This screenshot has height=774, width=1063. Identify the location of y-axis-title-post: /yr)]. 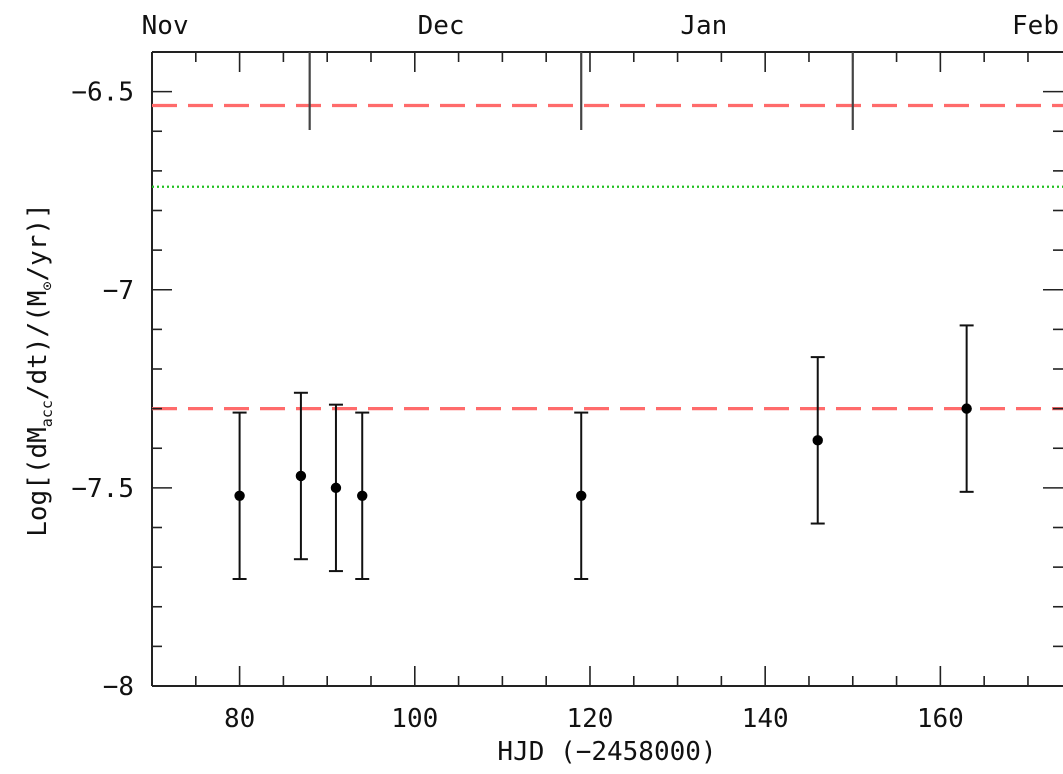
(38, 242).